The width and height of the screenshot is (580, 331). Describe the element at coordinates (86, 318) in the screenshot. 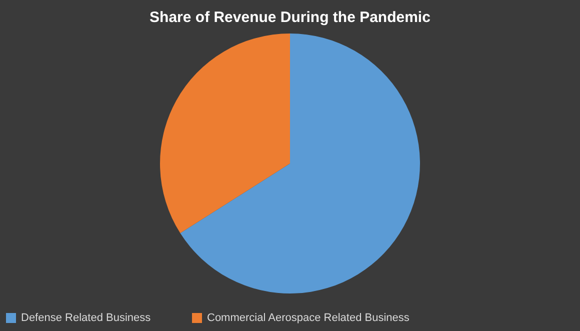

I see `legend-label: Defense Related Business` at that location.